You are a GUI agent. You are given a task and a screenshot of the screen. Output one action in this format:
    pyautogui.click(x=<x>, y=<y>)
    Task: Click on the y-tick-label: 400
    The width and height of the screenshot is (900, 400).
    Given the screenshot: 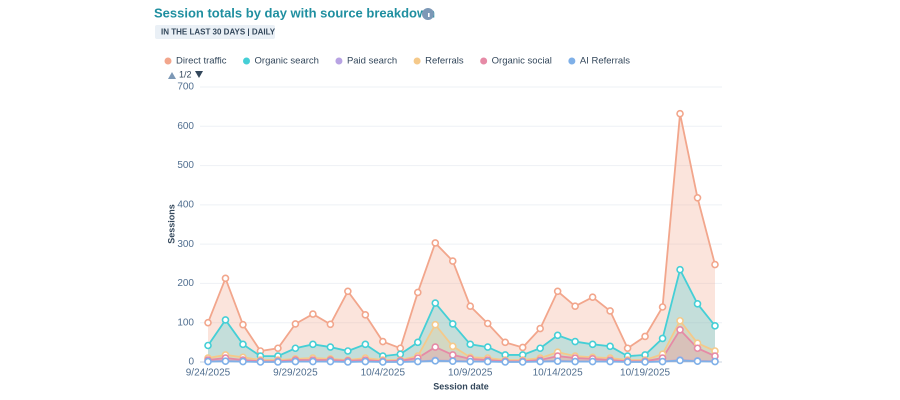 What is the action you would take?
    pyautogui.click(x=185, y=204)
    